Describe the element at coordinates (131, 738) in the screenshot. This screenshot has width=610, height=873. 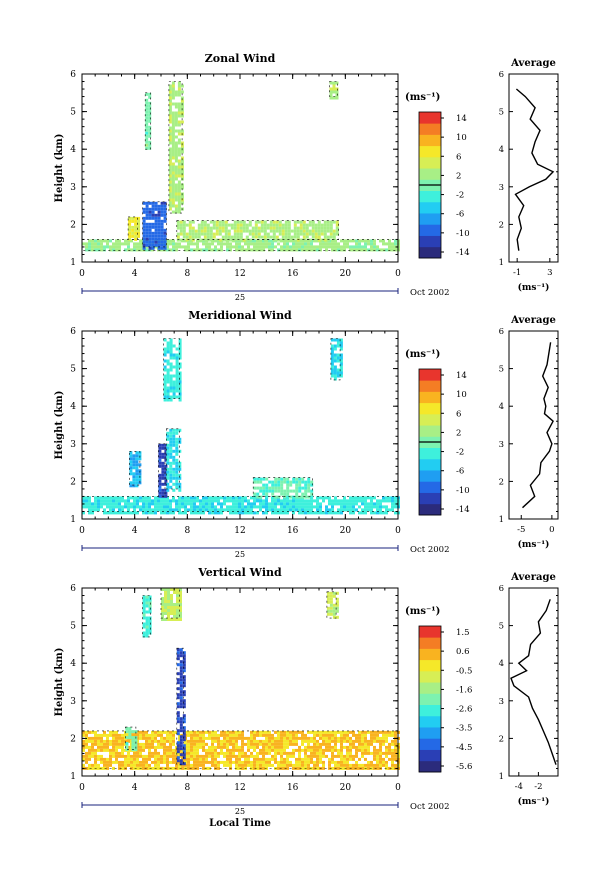
I see `contour-line` at that location.